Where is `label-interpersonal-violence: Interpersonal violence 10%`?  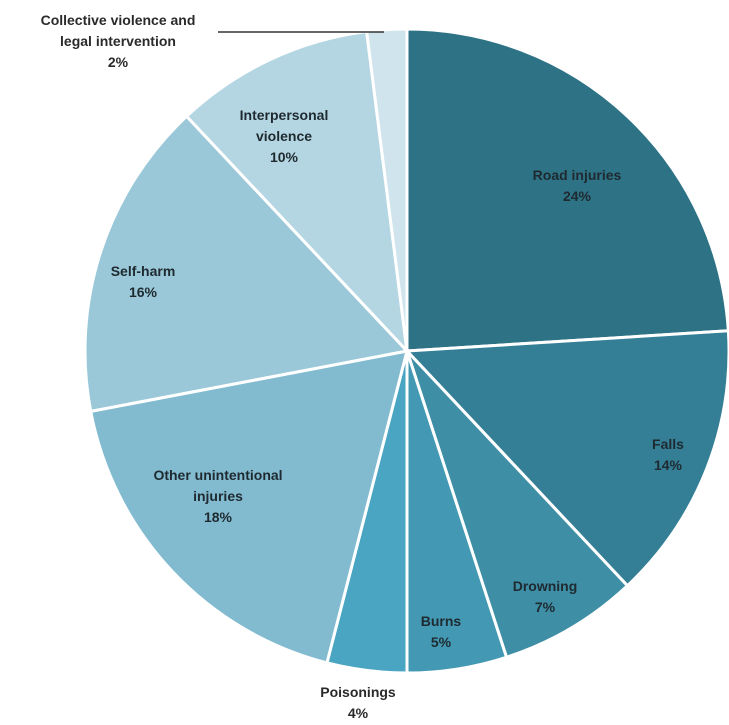 label-interpersonal-violence: Interpersonal violence 10% is located at coordinates (284, 136).